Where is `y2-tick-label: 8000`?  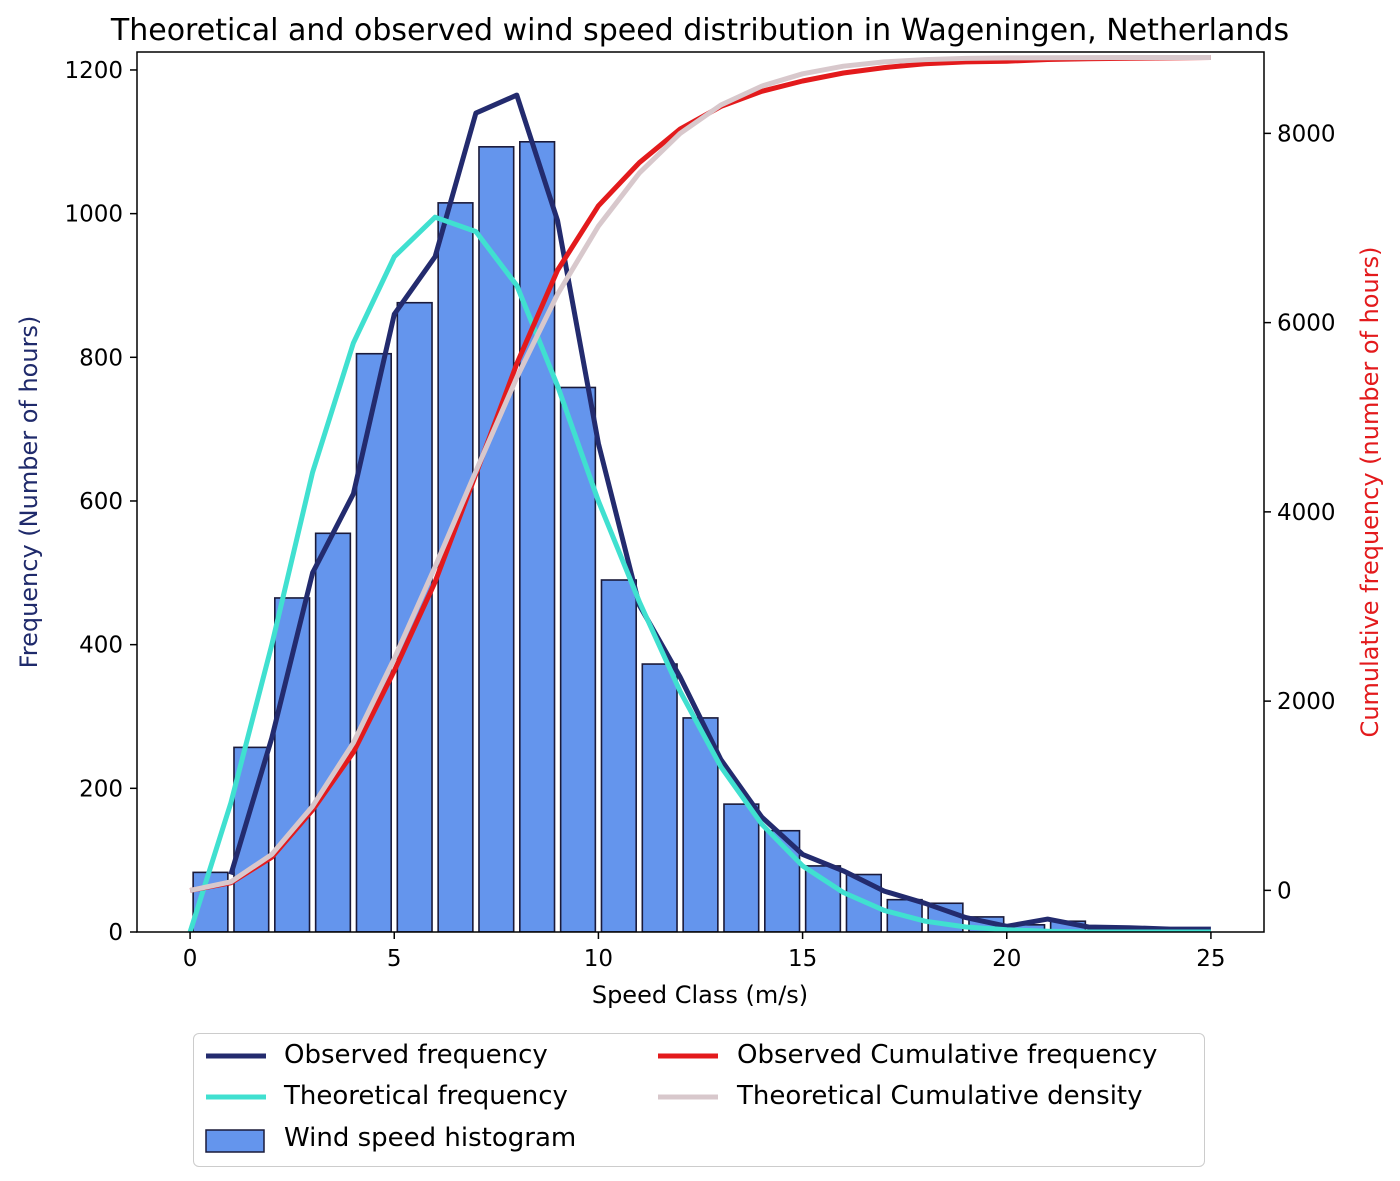
y2-tick-label: 8000 is located at coordinates (1306, 134).